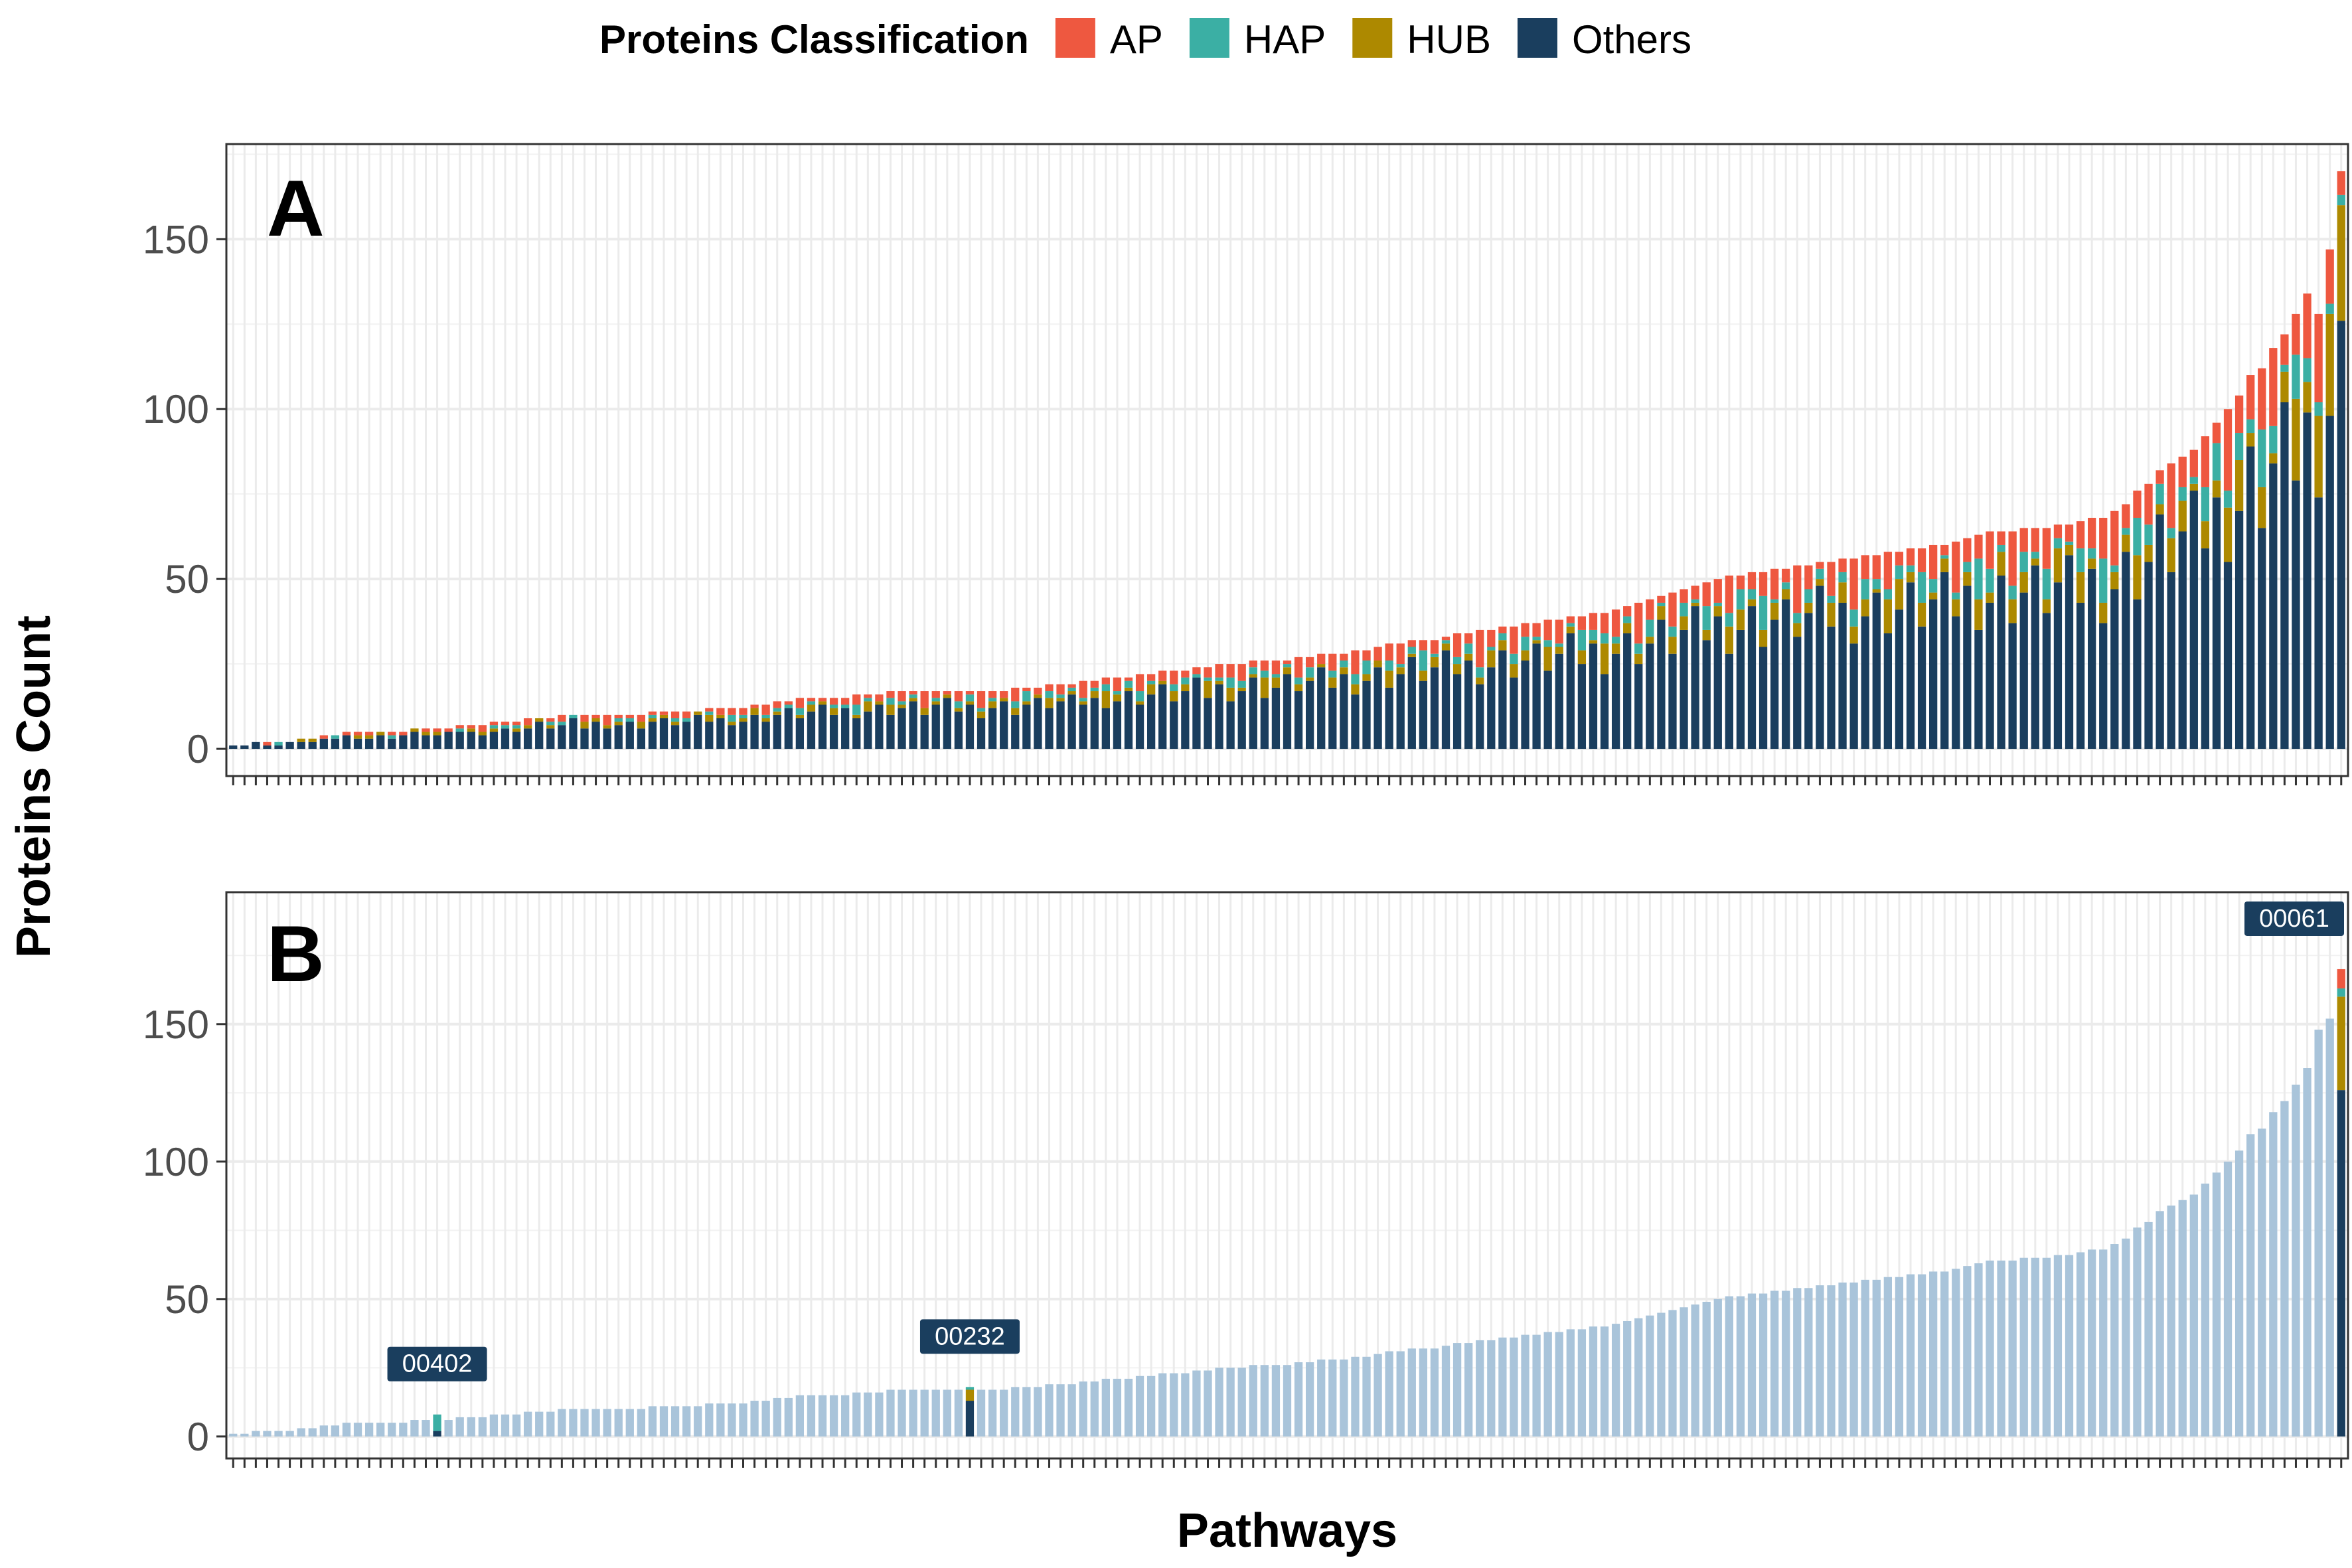 The width and height of the screenshot is (2352, 1568). What do you see at coordinates (198, 1437) in the screenshot?
I see `panel-b-y-tick-label: 0` at bounding box center [198, 1437].